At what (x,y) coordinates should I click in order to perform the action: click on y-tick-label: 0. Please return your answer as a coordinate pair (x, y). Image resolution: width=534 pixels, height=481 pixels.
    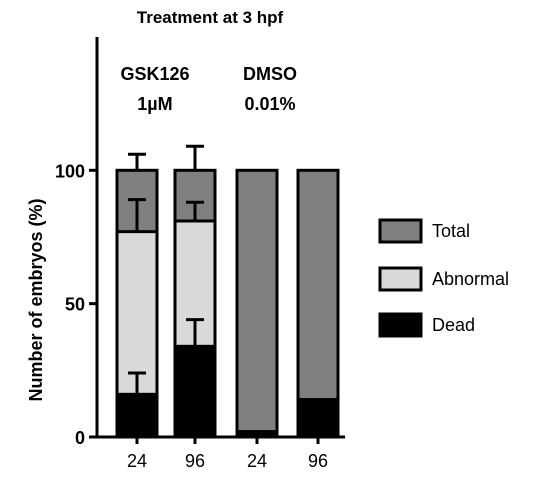
    Looking at the image, I should click on (80, 438).